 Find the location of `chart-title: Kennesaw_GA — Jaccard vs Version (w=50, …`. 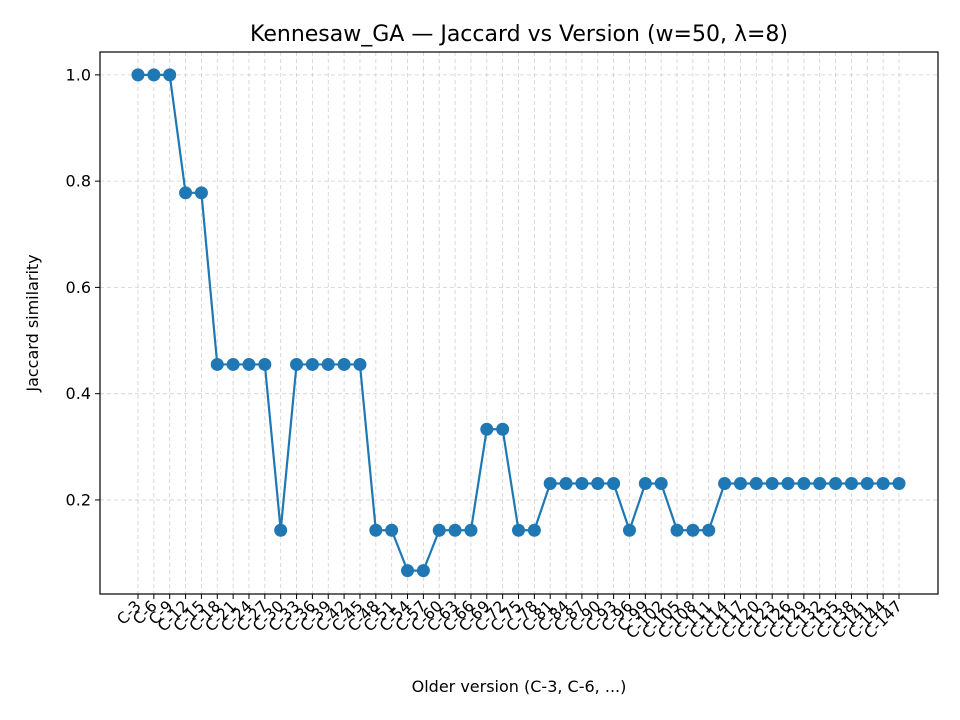

chart-title: Kennesaw_GA — Jaccard vs Version (w=50, … is located at coordinates (519, 34).